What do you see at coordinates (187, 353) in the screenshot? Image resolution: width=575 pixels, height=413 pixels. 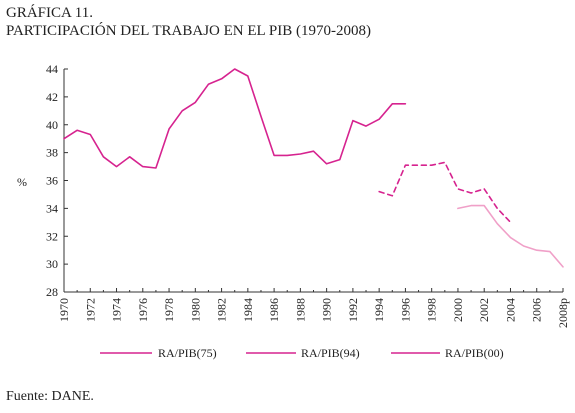 I see `legend-label-1: RA/PIB(75)` at bounding box center [187, 353].